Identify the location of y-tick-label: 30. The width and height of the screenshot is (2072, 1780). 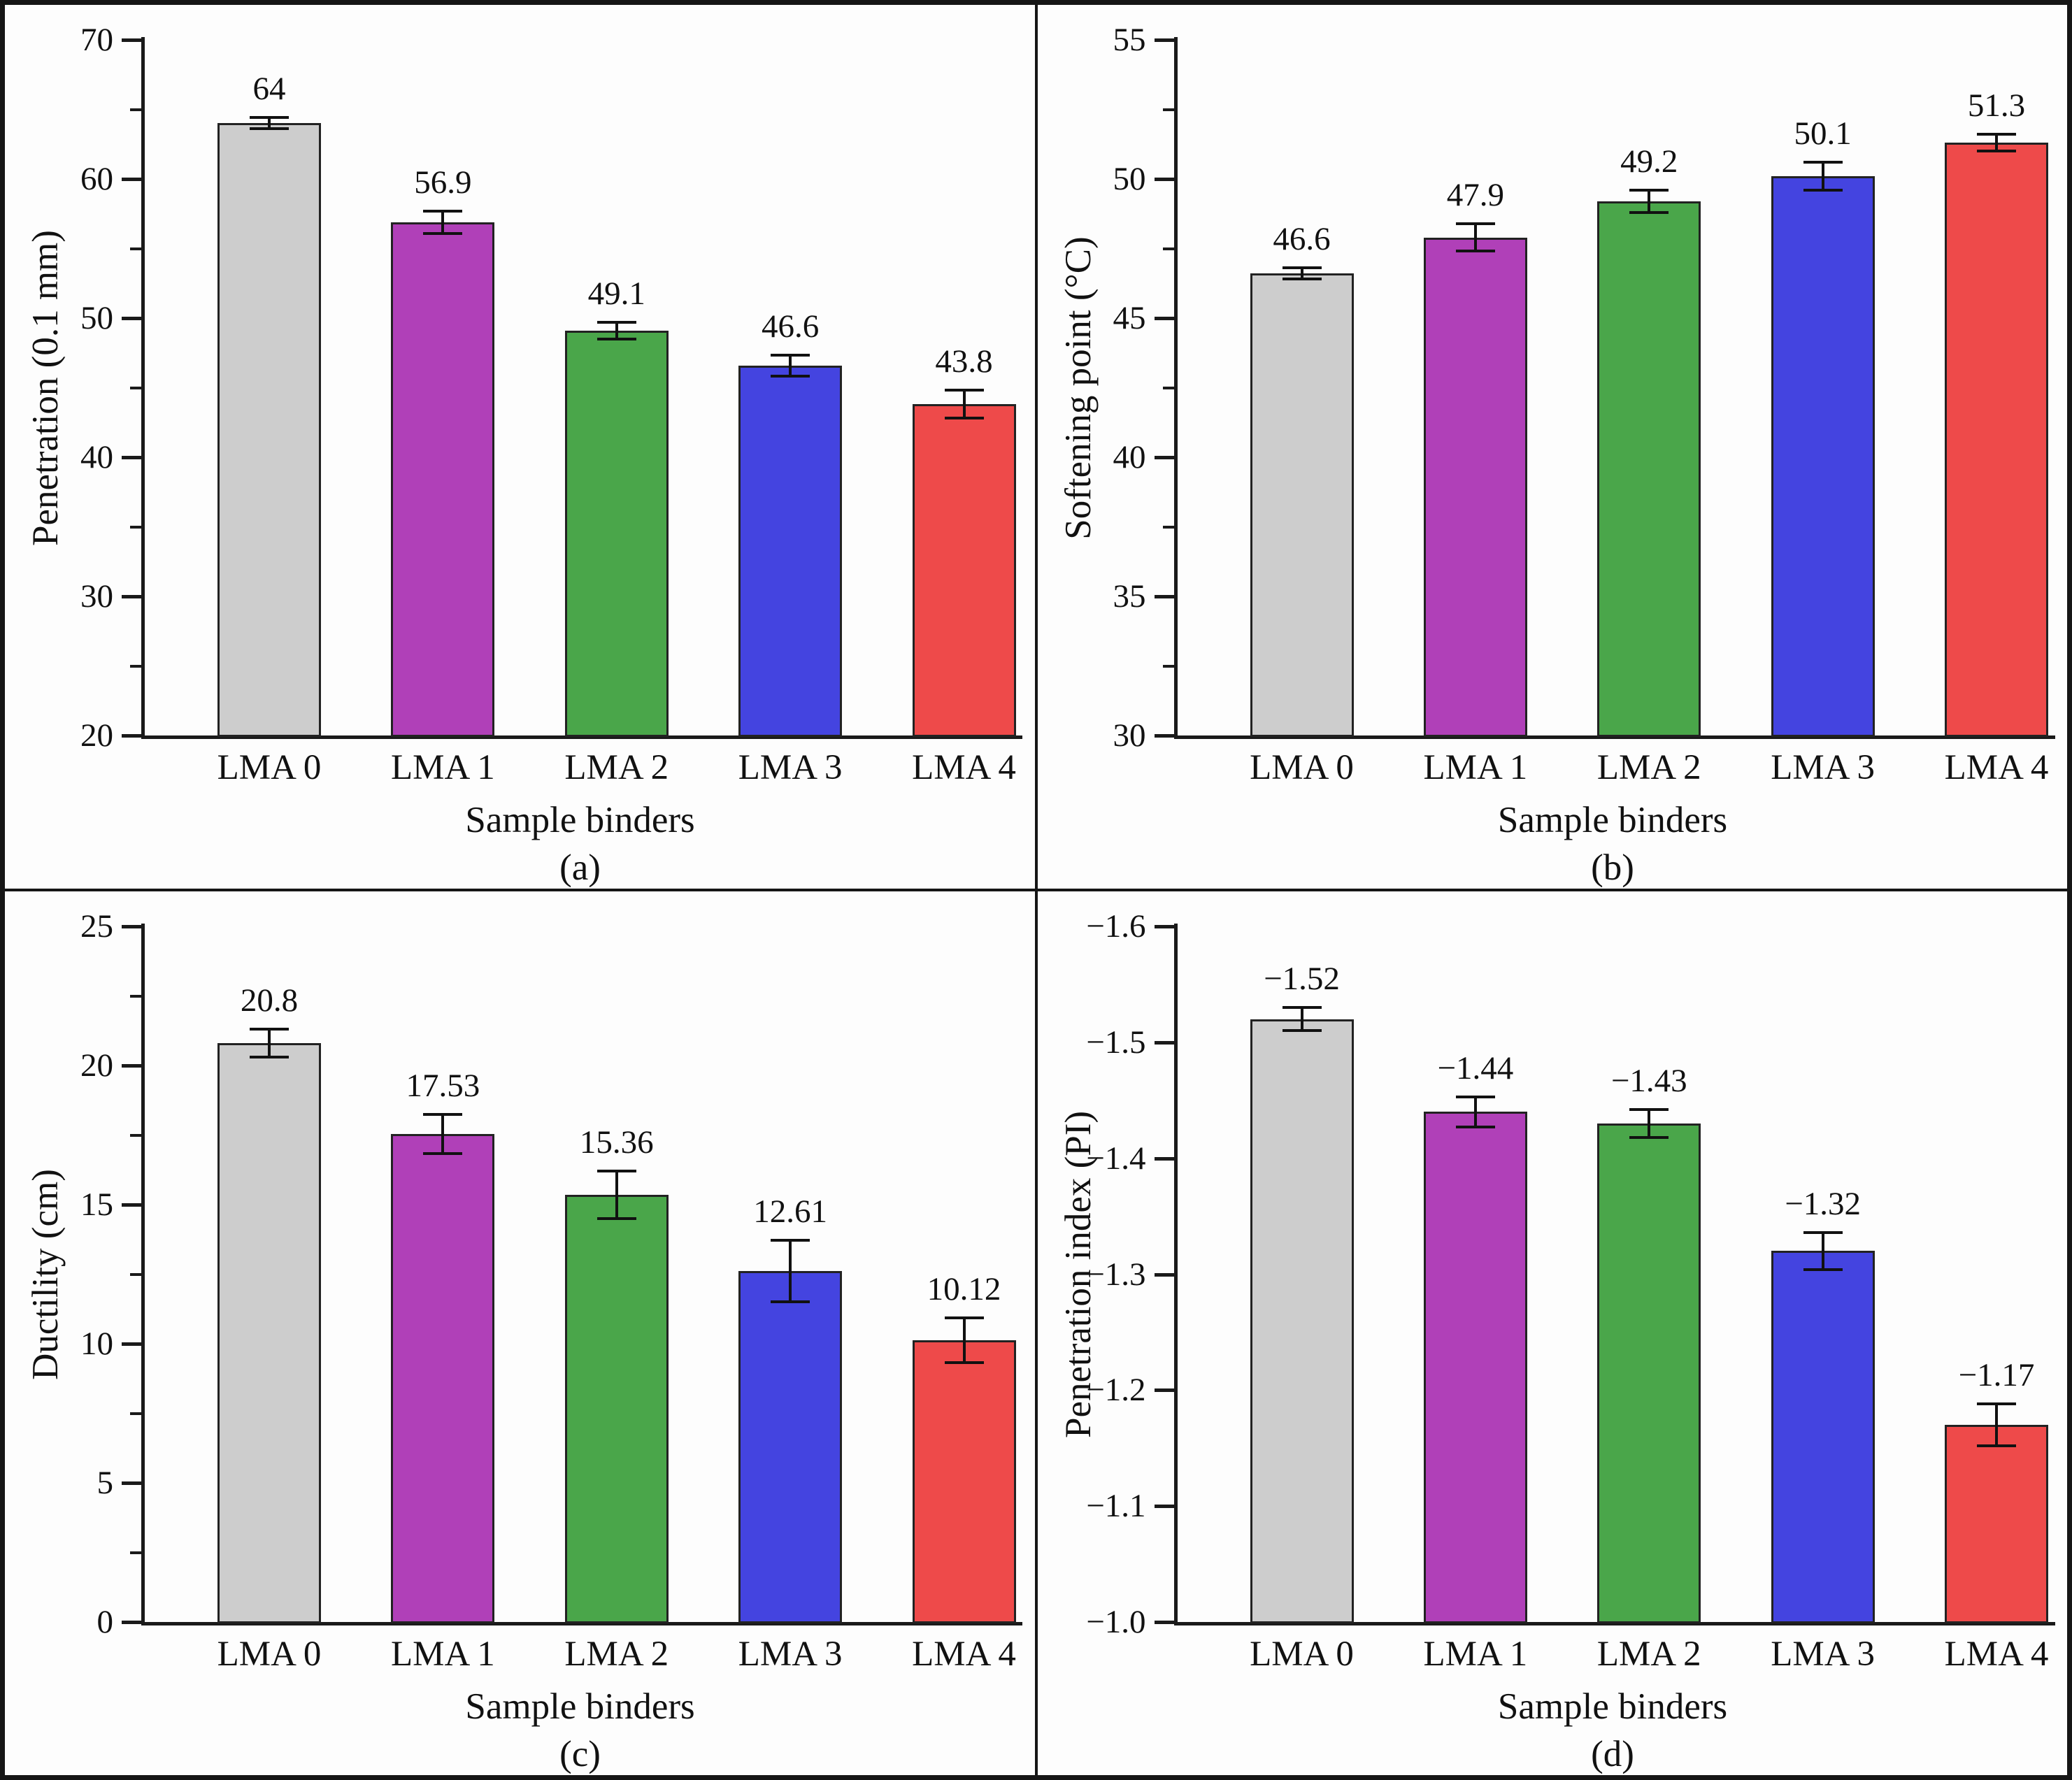
(97, 596).